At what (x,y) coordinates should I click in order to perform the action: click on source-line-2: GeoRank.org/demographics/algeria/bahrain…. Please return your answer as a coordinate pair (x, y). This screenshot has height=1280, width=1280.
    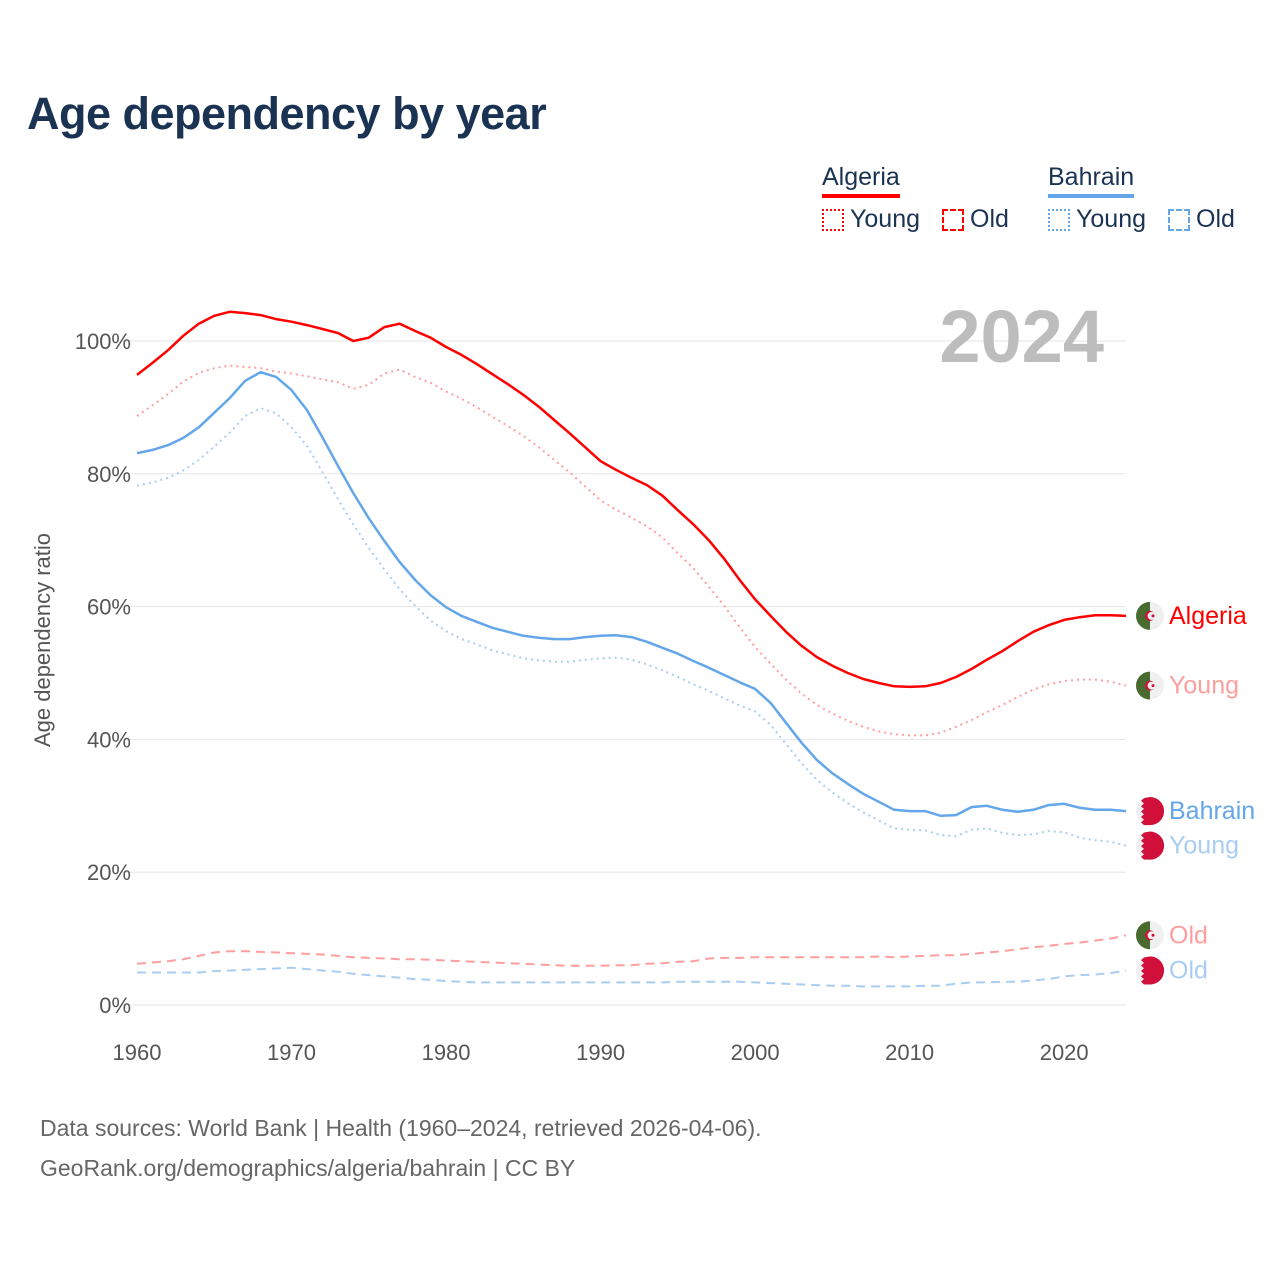
    Looking at the image, I should click on (308, 1168).